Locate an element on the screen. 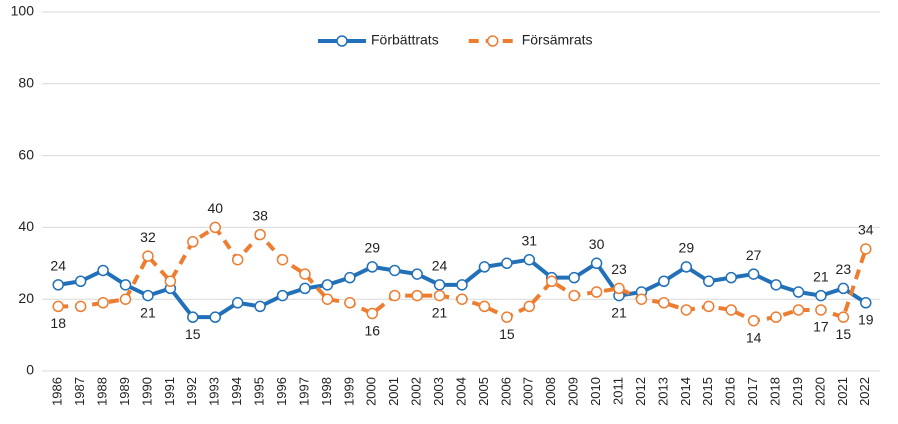 The image size is (898, 424). data-label: 16 is located at coordinates (372, 330).